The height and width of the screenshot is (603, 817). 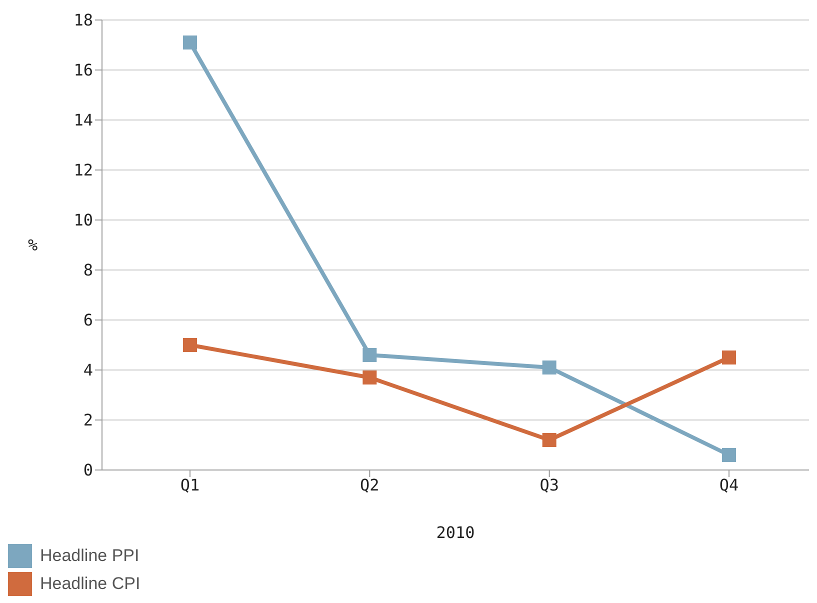 I want to click on legend-label: Headline PPI, so click(x=90, y=556).